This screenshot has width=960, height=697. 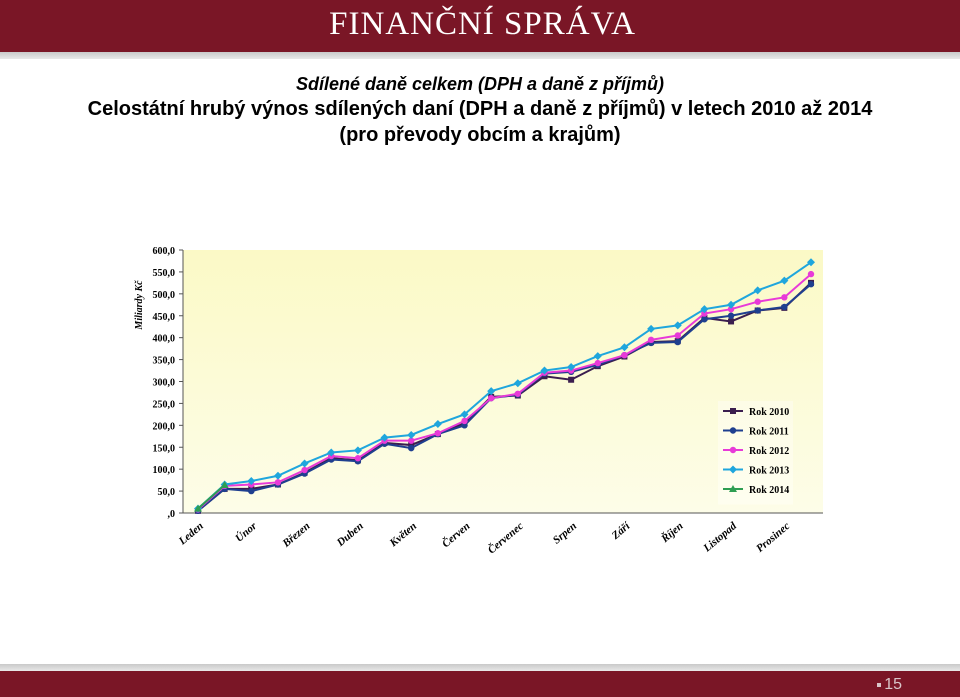 I want to click on y-tick-label: 50,0, so click(x=167, y=492).